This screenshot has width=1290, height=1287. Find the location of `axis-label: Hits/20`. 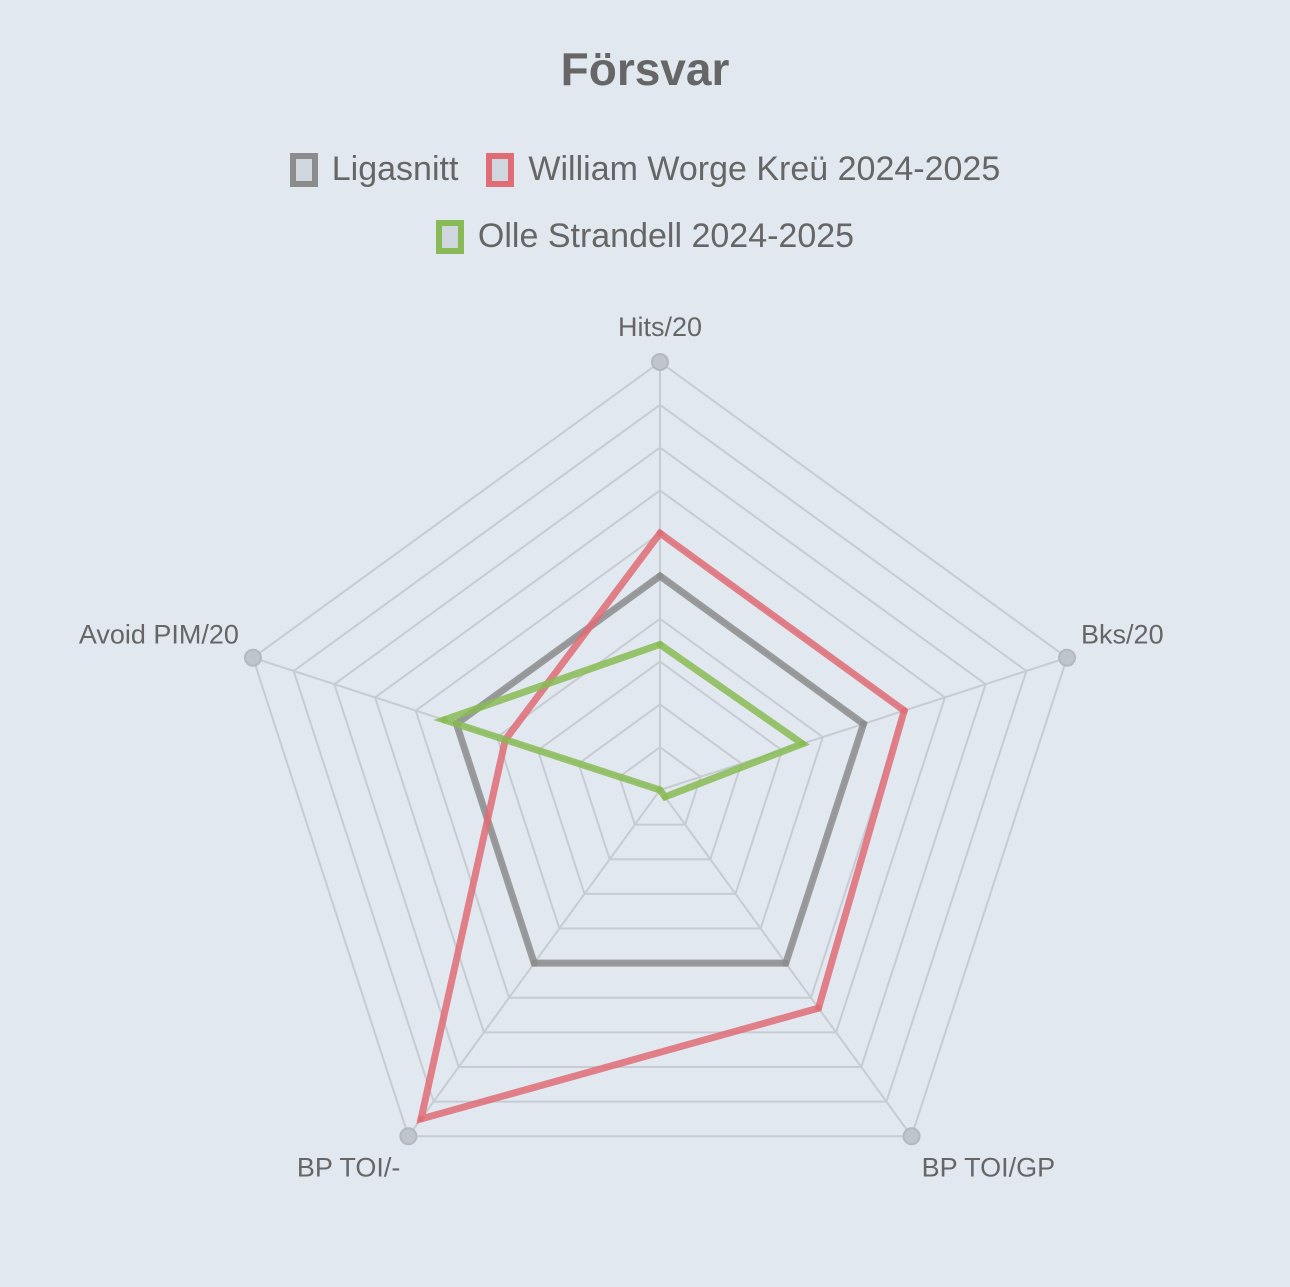

axis-label: Hits/20 is located at coordinates (660, 327).